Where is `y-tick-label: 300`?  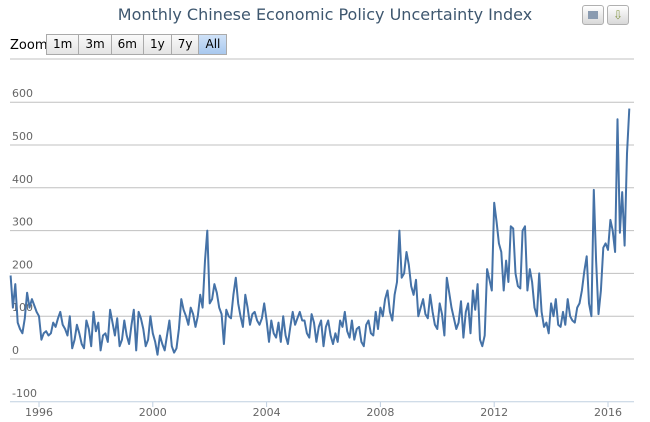 y-tick-label: 300 is located at coordinates (22, 222).